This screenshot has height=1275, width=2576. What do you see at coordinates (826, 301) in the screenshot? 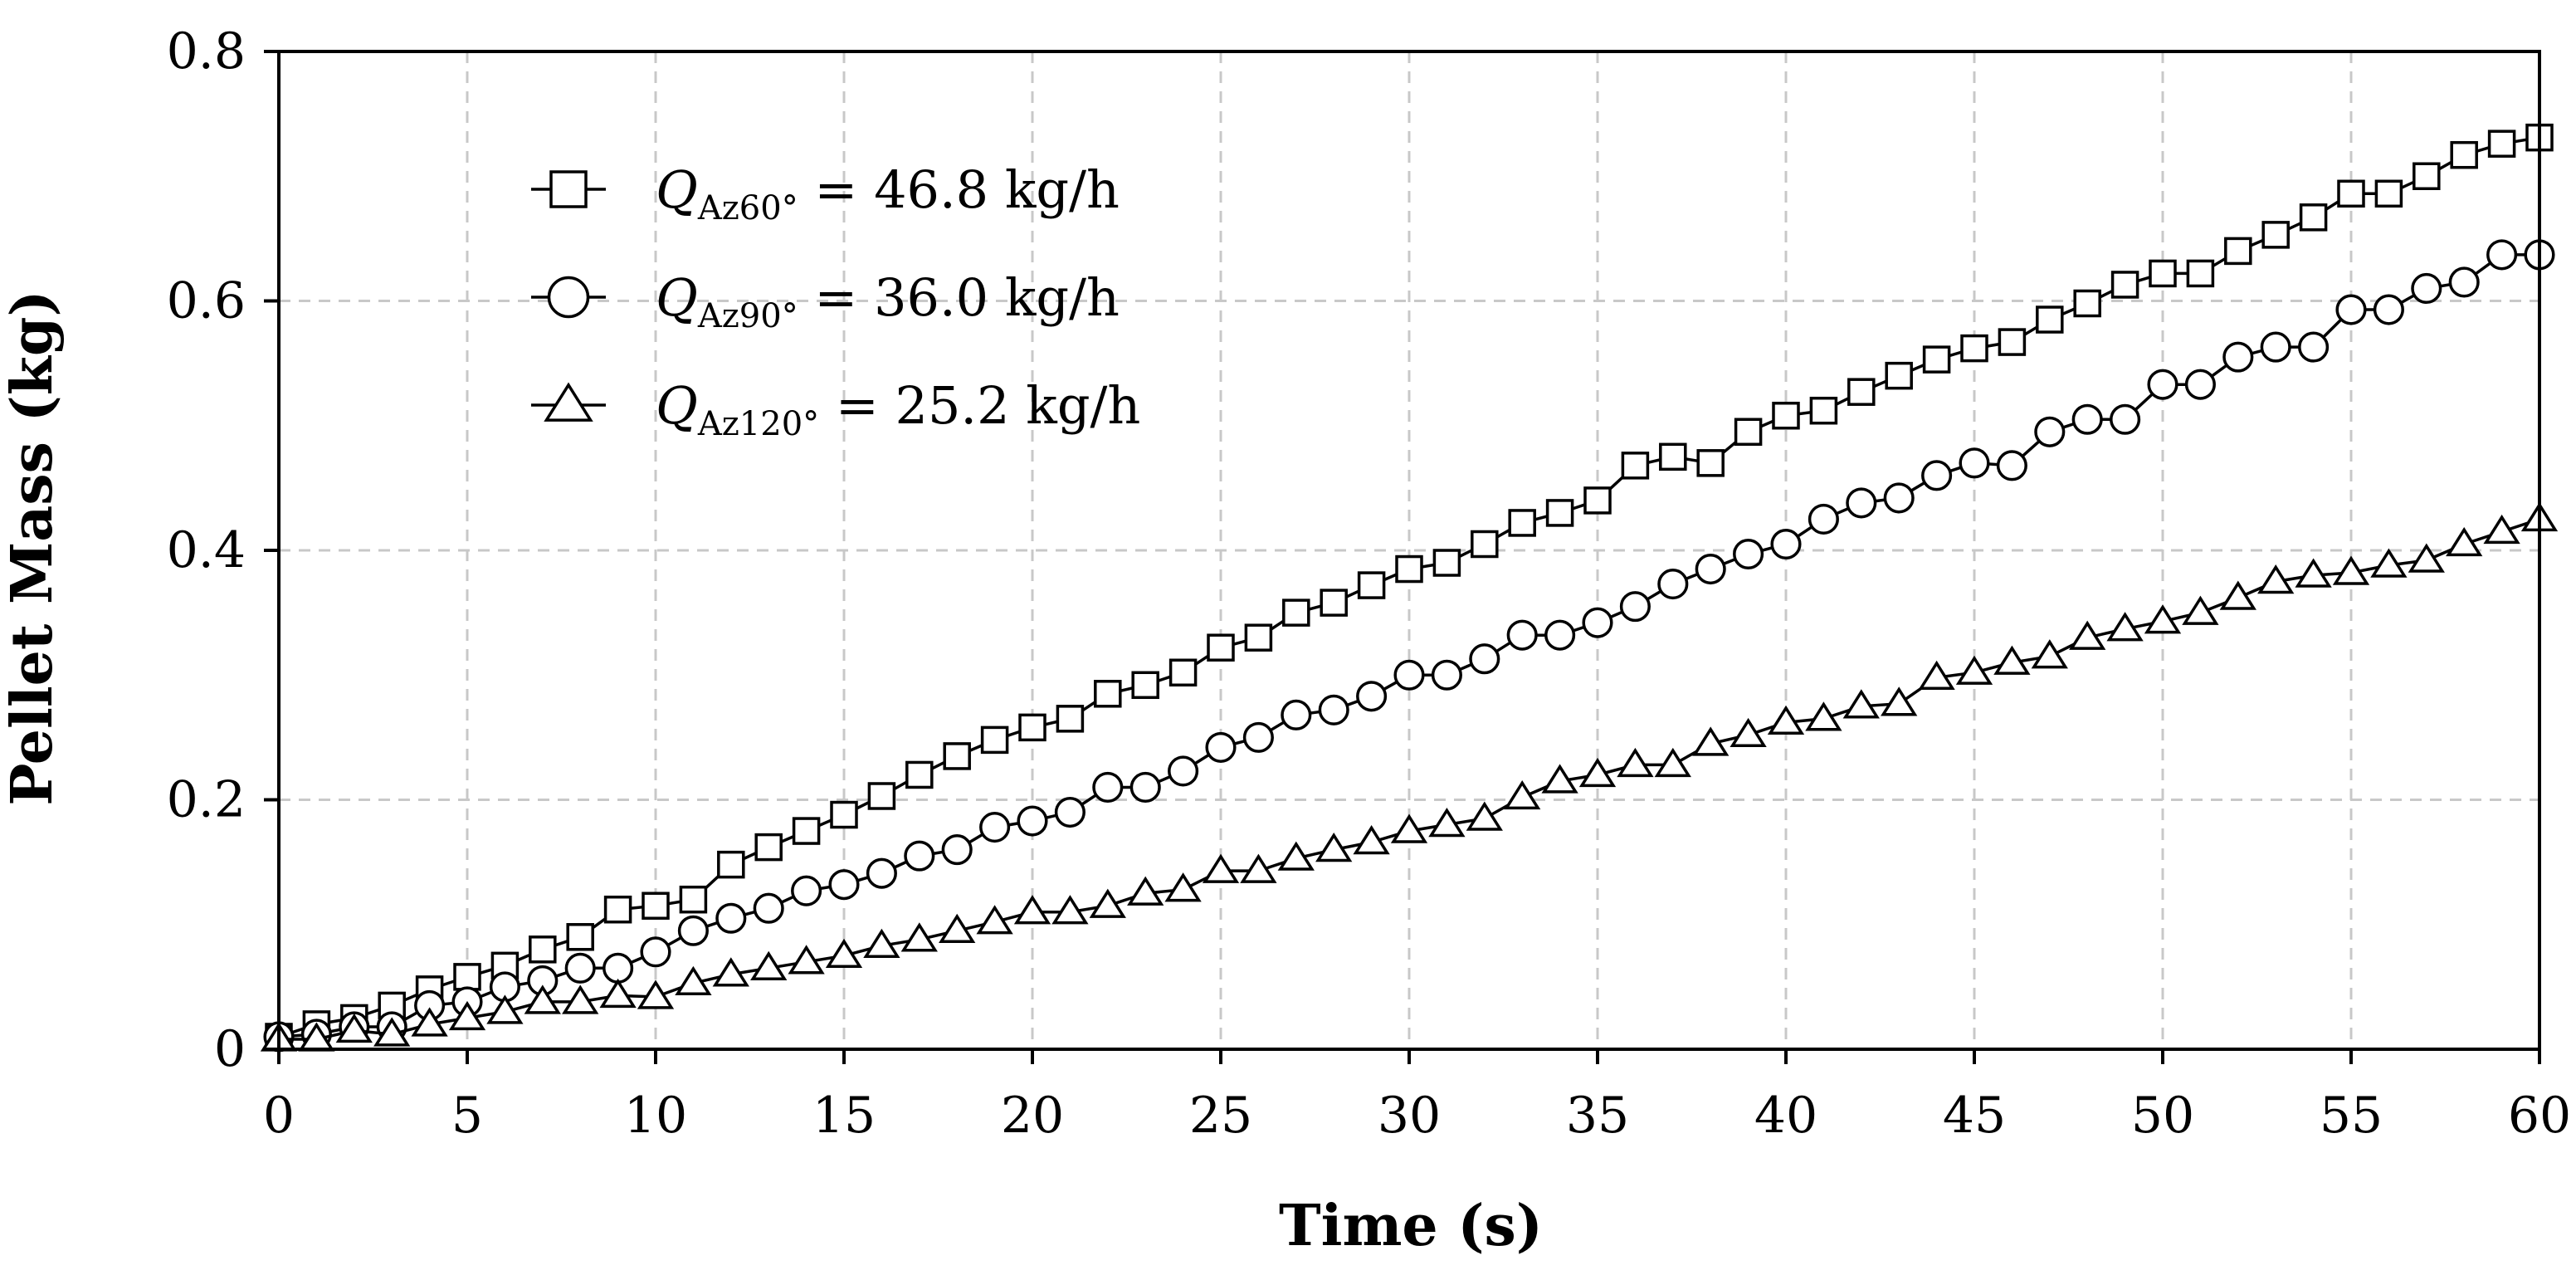
I see `legend-entry: QAz90° = 36.0 kg/h` at bounding box center [826, 301].